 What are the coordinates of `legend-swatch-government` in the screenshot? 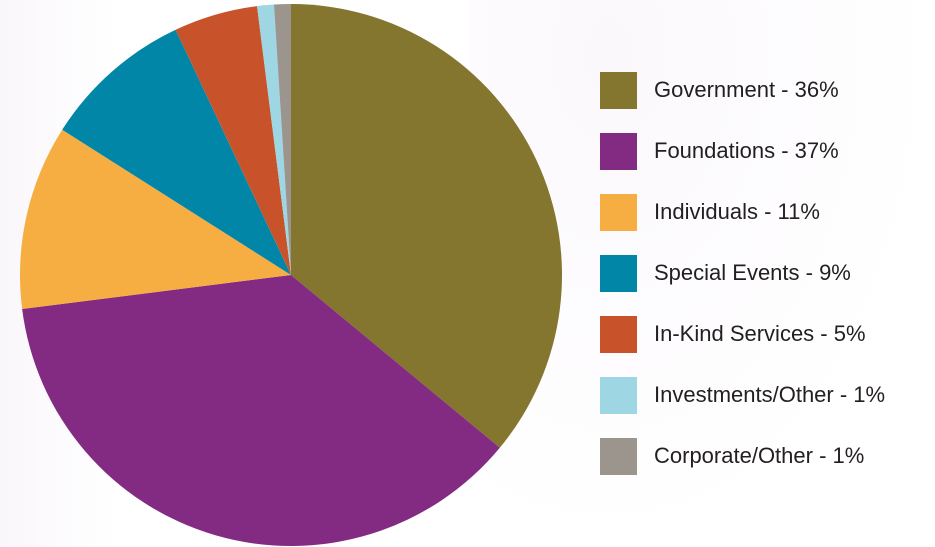 It's located at (618, 90).